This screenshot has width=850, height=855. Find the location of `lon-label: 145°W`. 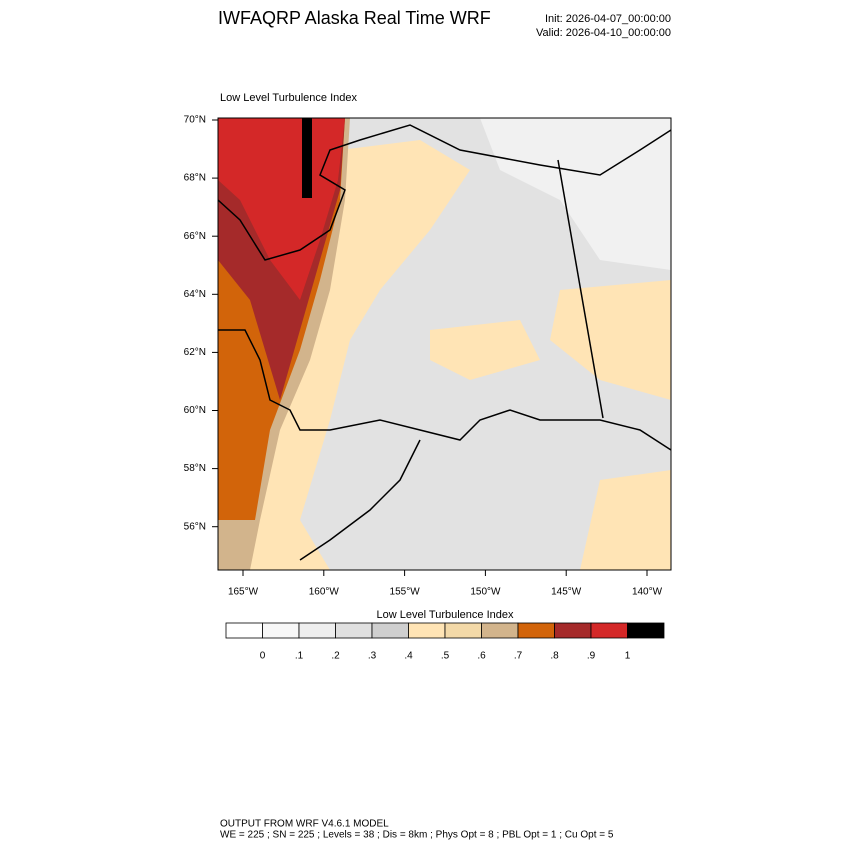

lon-label: 145°W is located at coordinates (566, 592).